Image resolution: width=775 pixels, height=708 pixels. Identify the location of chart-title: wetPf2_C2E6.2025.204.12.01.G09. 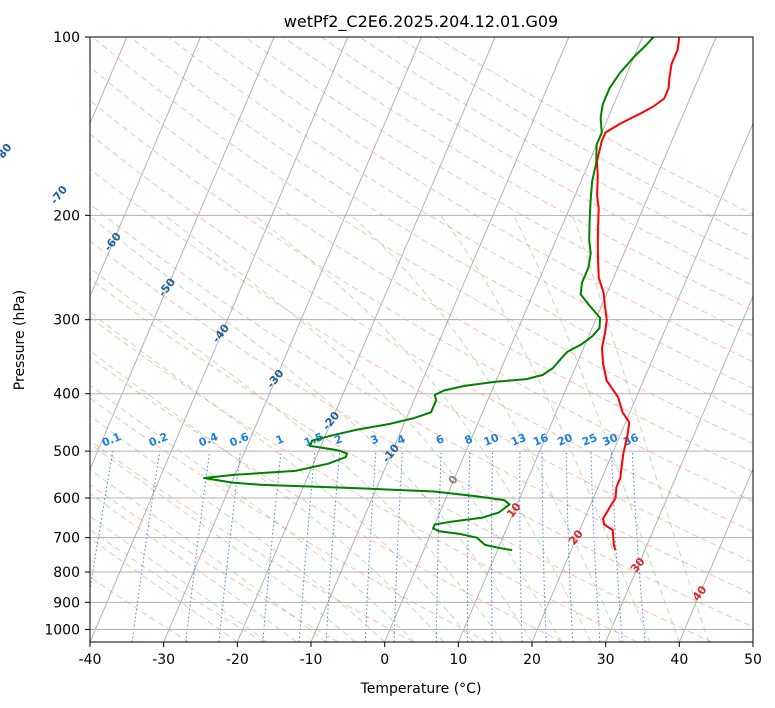
(421, 22).